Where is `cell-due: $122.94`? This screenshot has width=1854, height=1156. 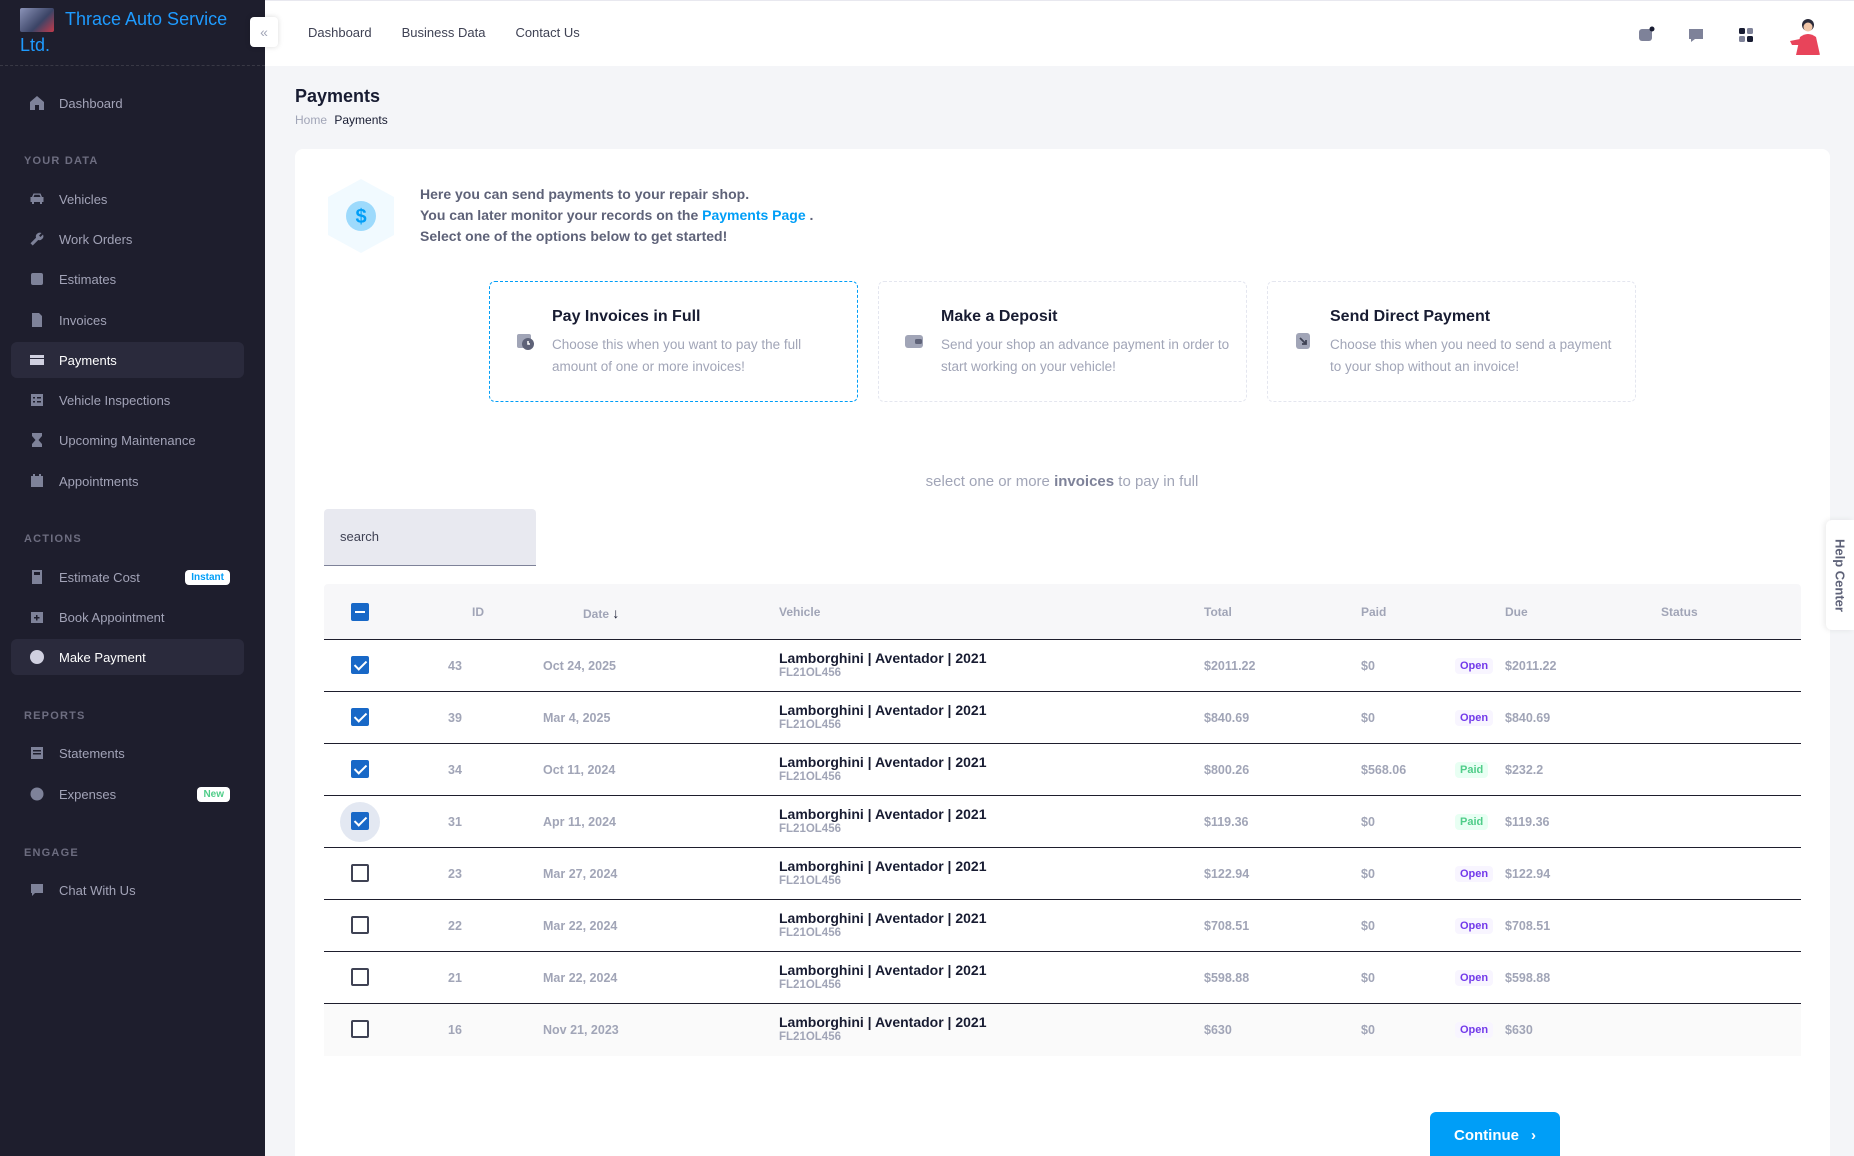 cell-due: $122.94 is located at coordinates (1528, 874).